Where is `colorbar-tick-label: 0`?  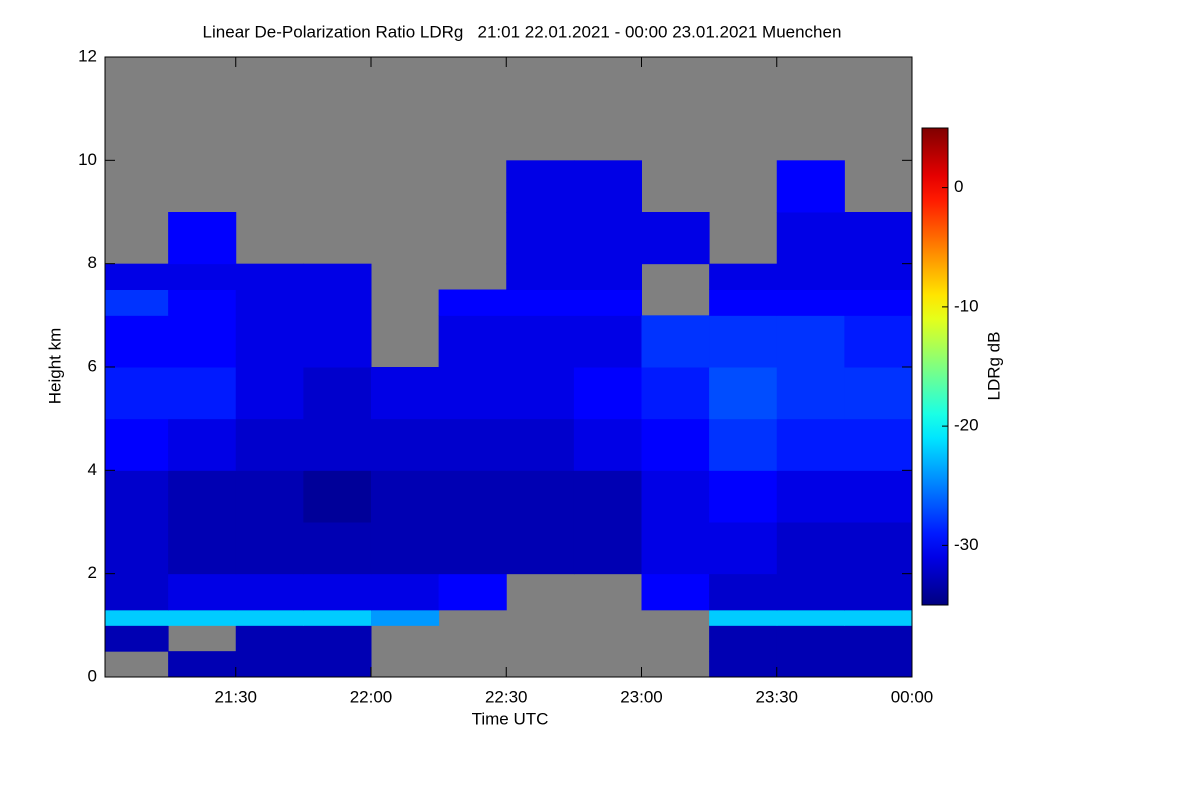
colorbar-tick-label: 0 is located at coordinates (958, 186).